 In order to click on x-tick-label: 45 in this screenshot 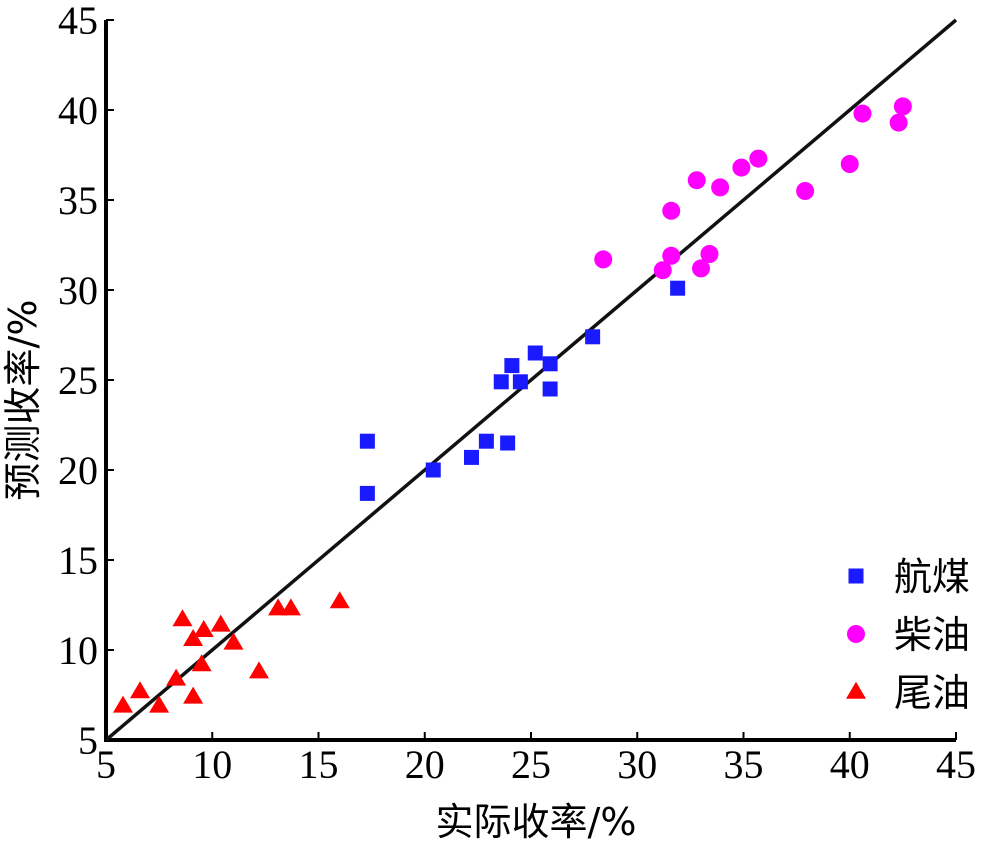, I will do `click(956, 764)`.